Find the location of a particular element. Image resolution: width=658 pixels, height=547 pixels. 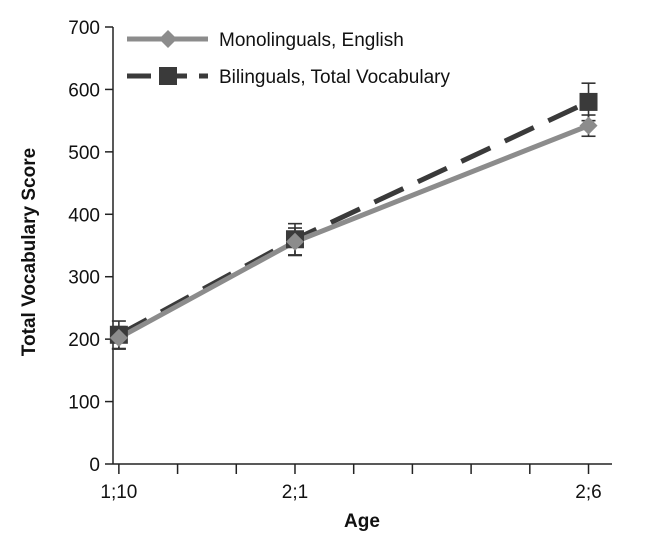

legend-label: Bilinguals, Total Vocabulary is located at coordinates (334, 77).